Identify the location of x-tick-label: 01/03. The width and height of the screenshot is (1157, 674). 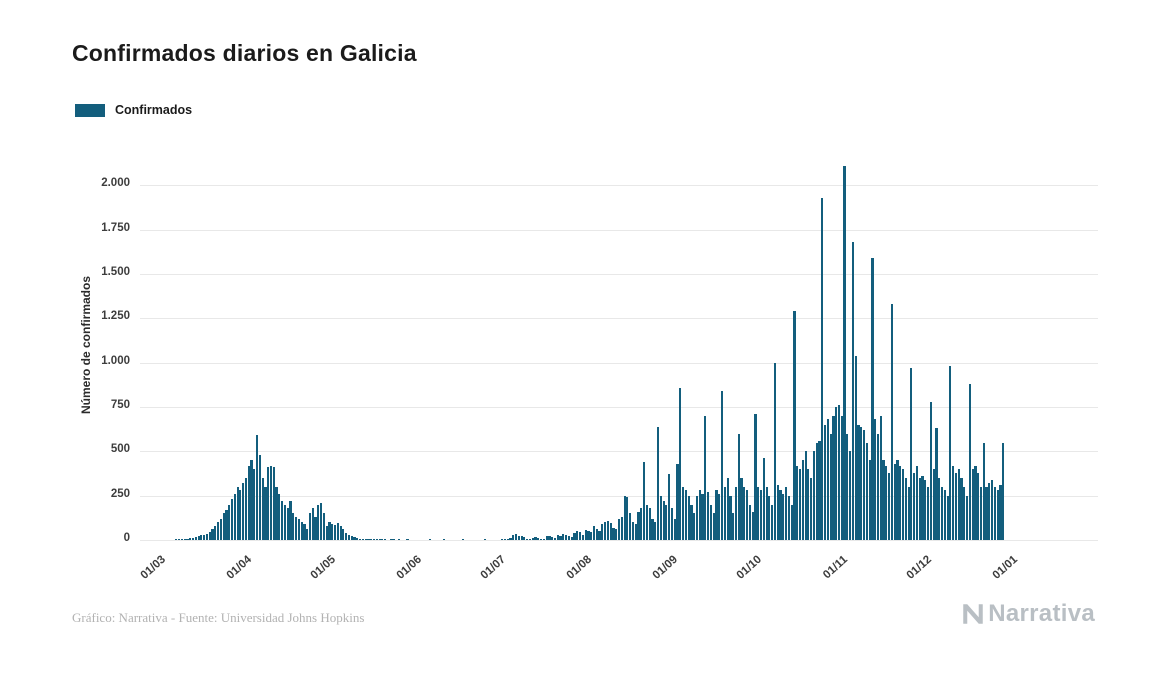
(153, 567).